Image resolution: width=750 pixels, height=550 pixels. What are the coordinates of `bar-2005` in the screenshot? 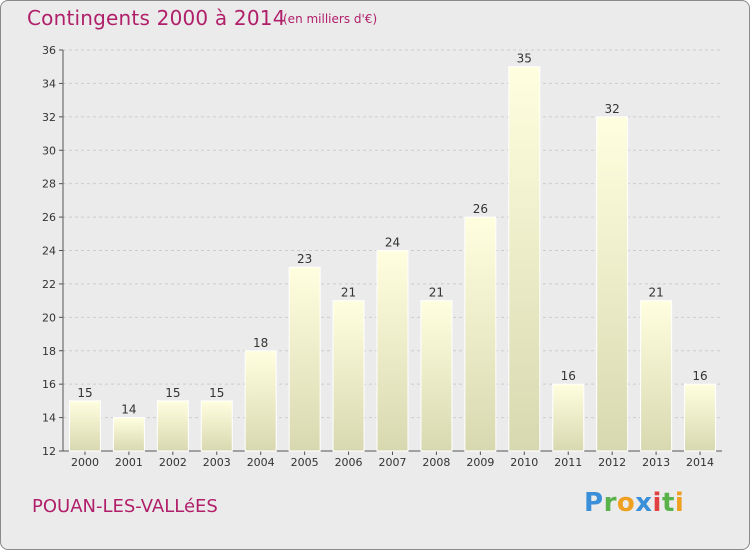 It's located at (304, 359).